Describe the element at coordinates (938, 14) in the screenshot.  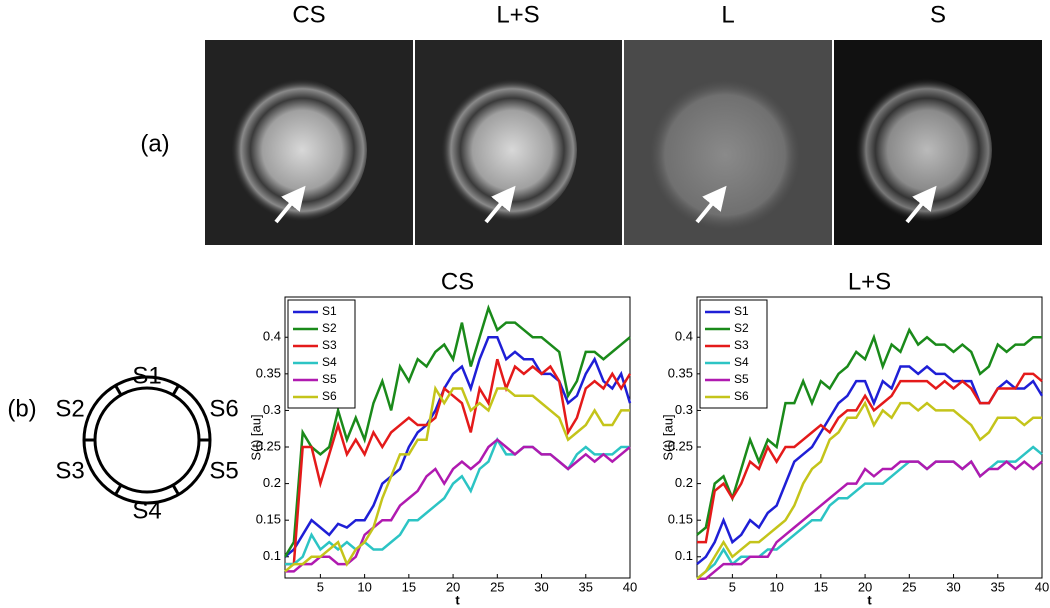
I see `image-title: S` at that location.